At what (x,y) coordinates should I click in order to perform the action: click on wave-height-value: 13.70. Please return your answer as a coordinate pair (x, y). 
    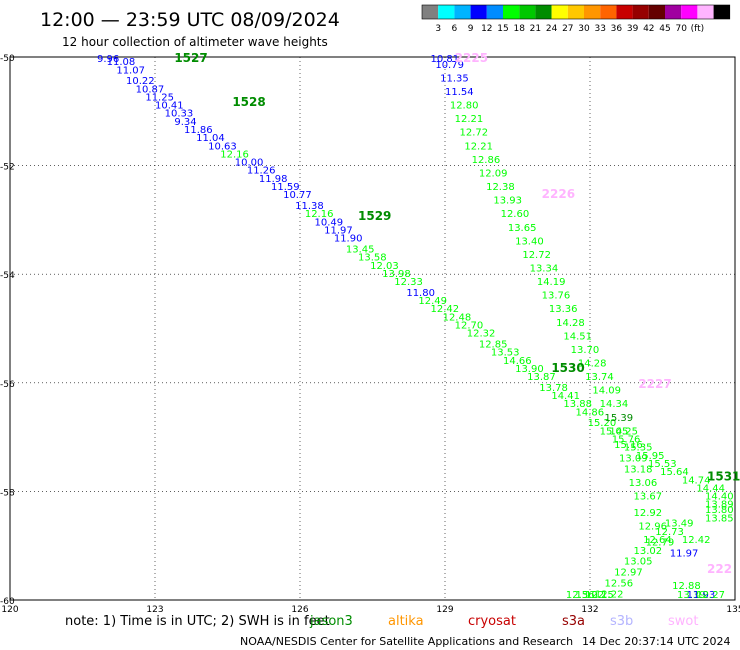
    Looking at the image, I should click on (585, 350).